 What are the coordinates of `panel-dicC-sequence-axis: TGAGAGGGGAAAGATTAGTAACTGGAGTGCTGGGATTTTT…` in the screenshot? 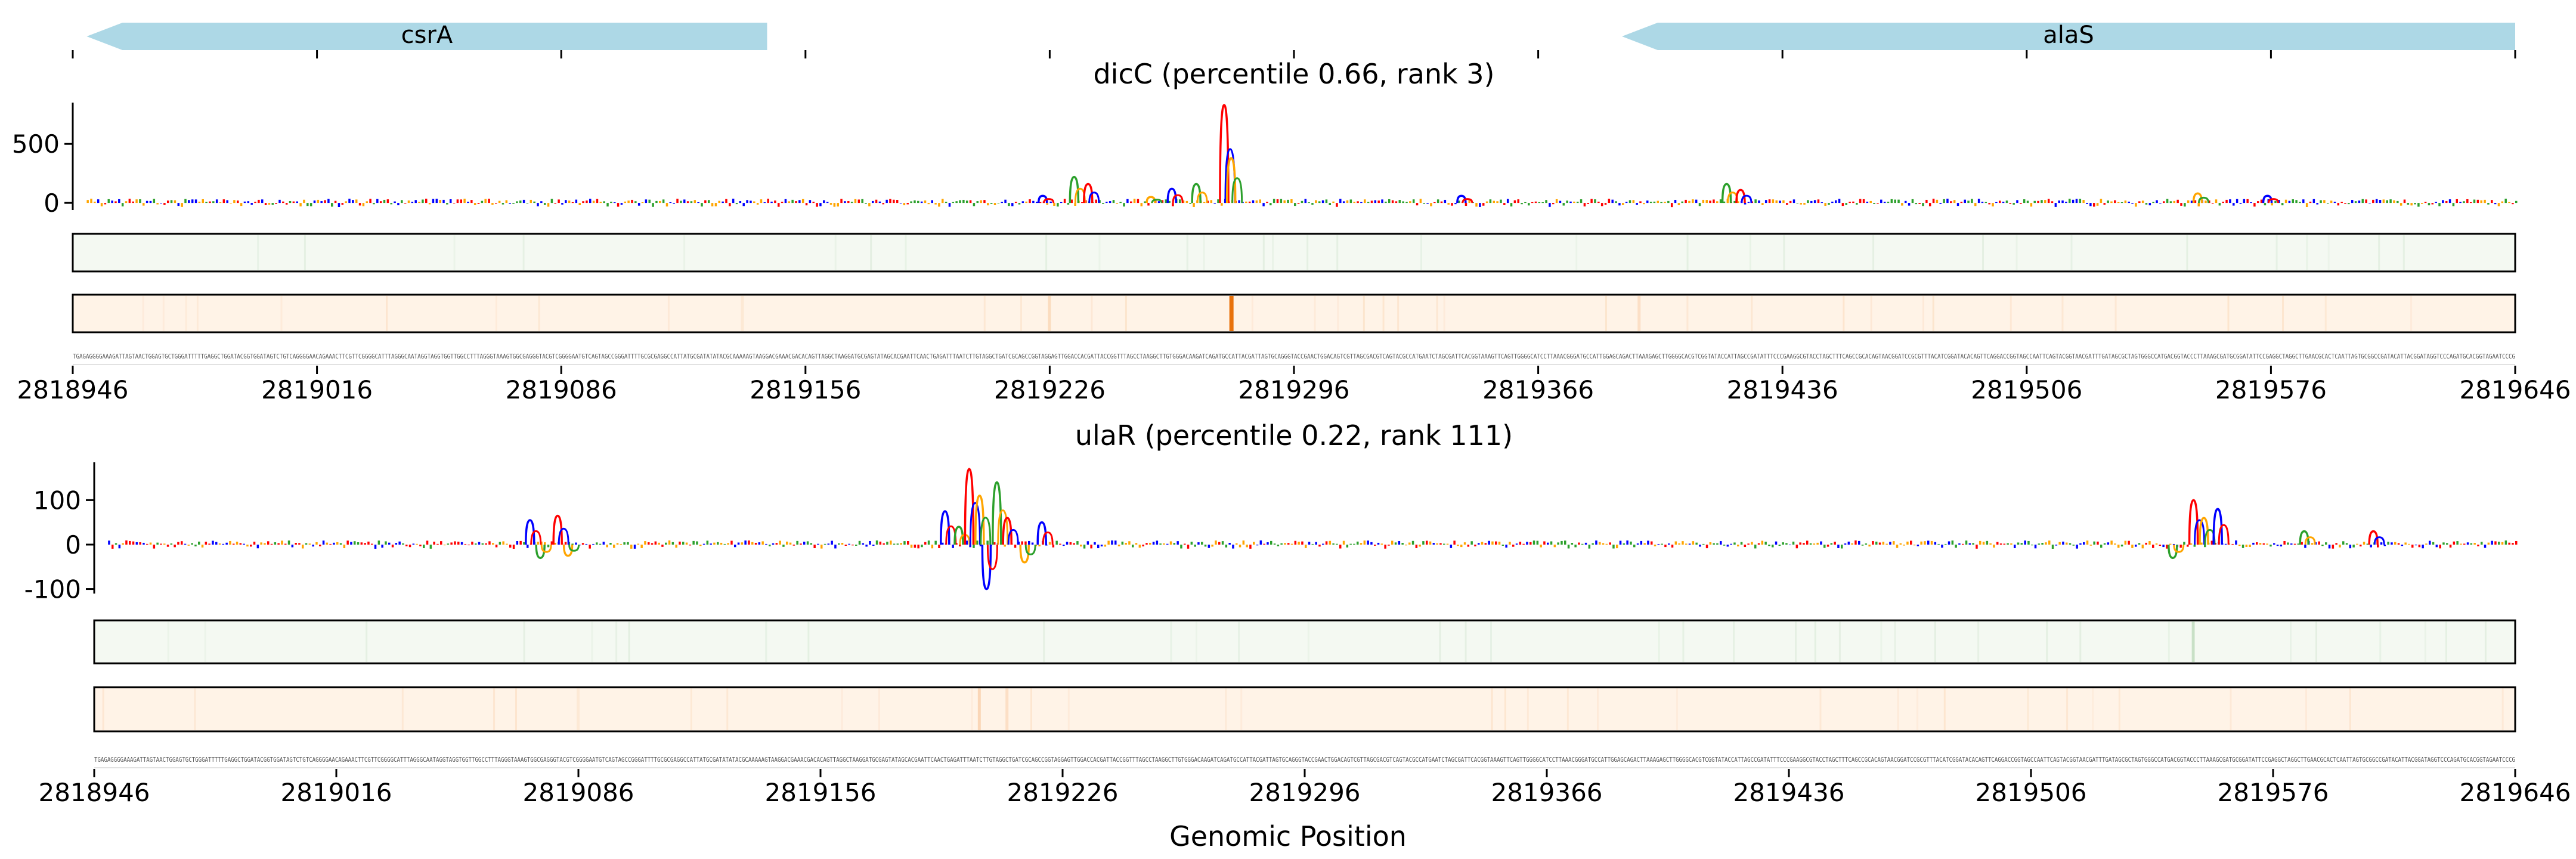 It's located at (1294, 378).